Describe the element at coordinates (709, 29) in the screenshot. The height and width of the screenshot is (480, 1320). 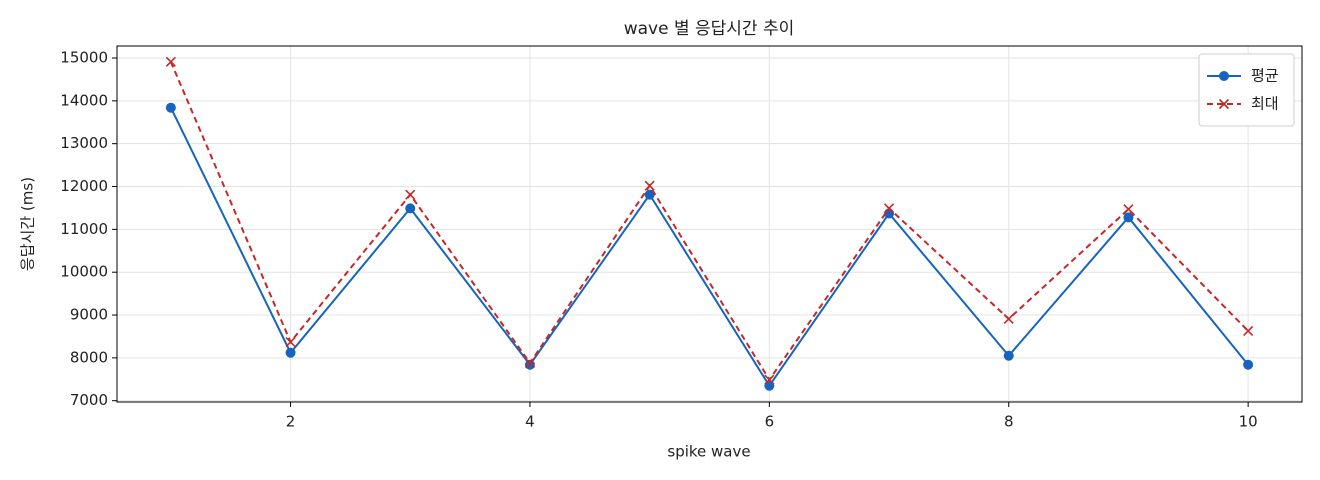
I see `chart-title: wave 별 응답시간 추이` at that location.